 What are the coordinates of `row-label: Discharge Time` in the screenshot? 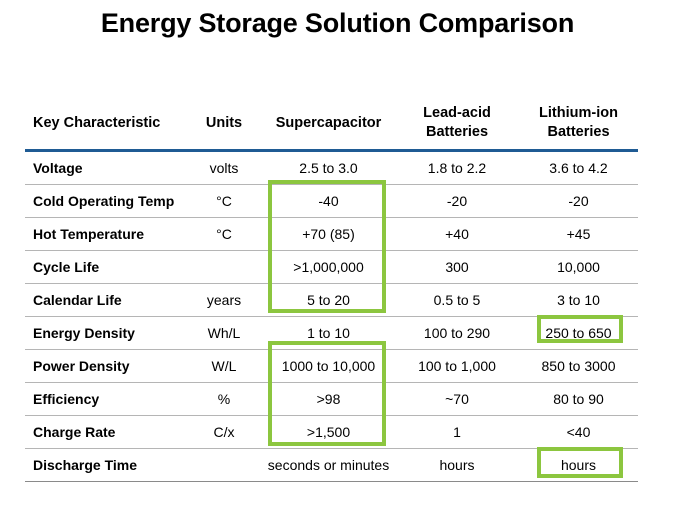 It's located at (105, 465).